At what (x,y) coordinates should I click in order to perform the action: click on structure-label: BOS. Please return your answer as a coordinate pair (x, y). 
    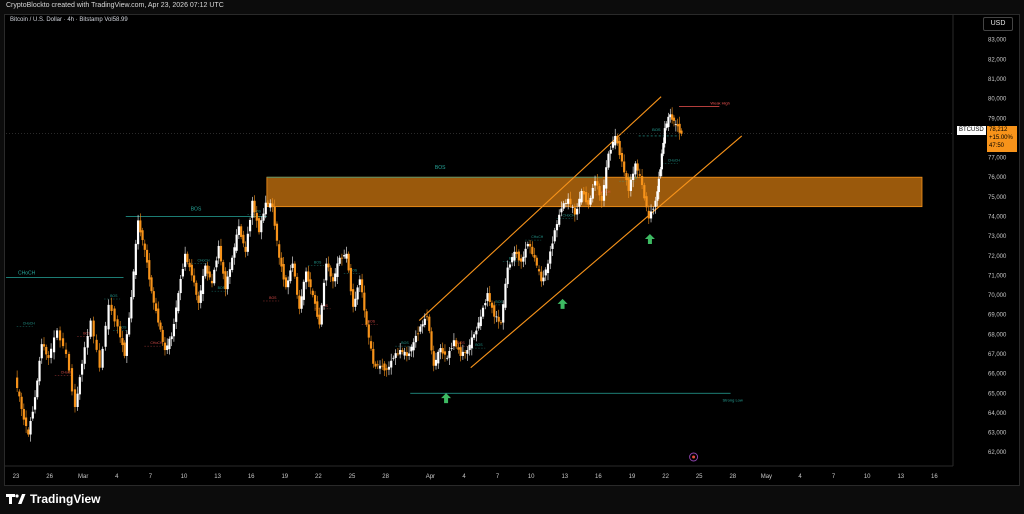
    Looking at the image, I should click on (405, 343).